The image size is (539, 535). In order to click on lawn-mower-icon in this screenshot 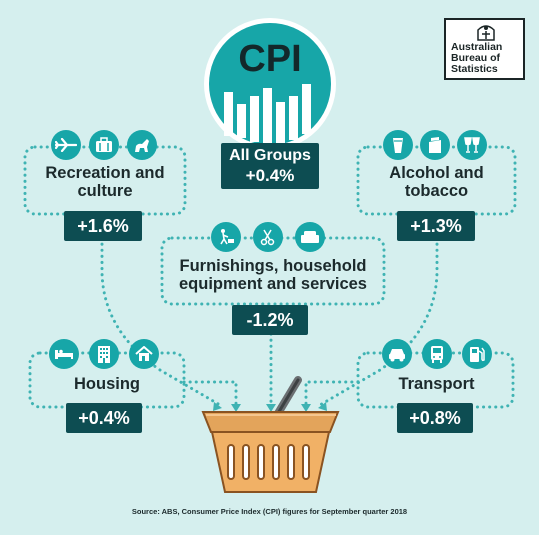, I will do `click(226, 237)`.